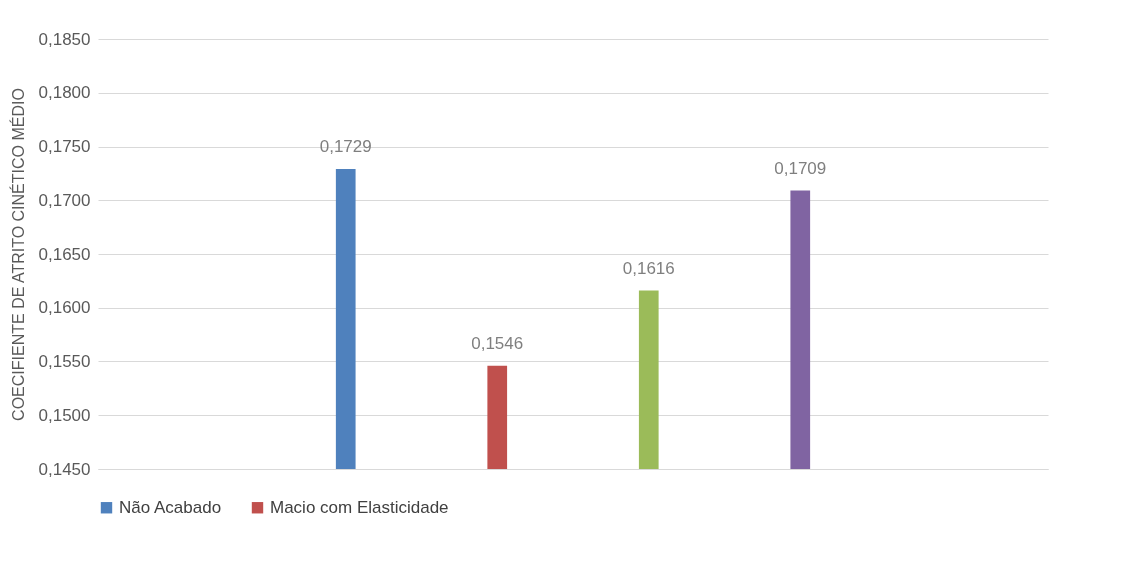  Describe the element at coordinates (64, 415) in the screenshot. I see `y-tick-label: 0,1500` at that location.